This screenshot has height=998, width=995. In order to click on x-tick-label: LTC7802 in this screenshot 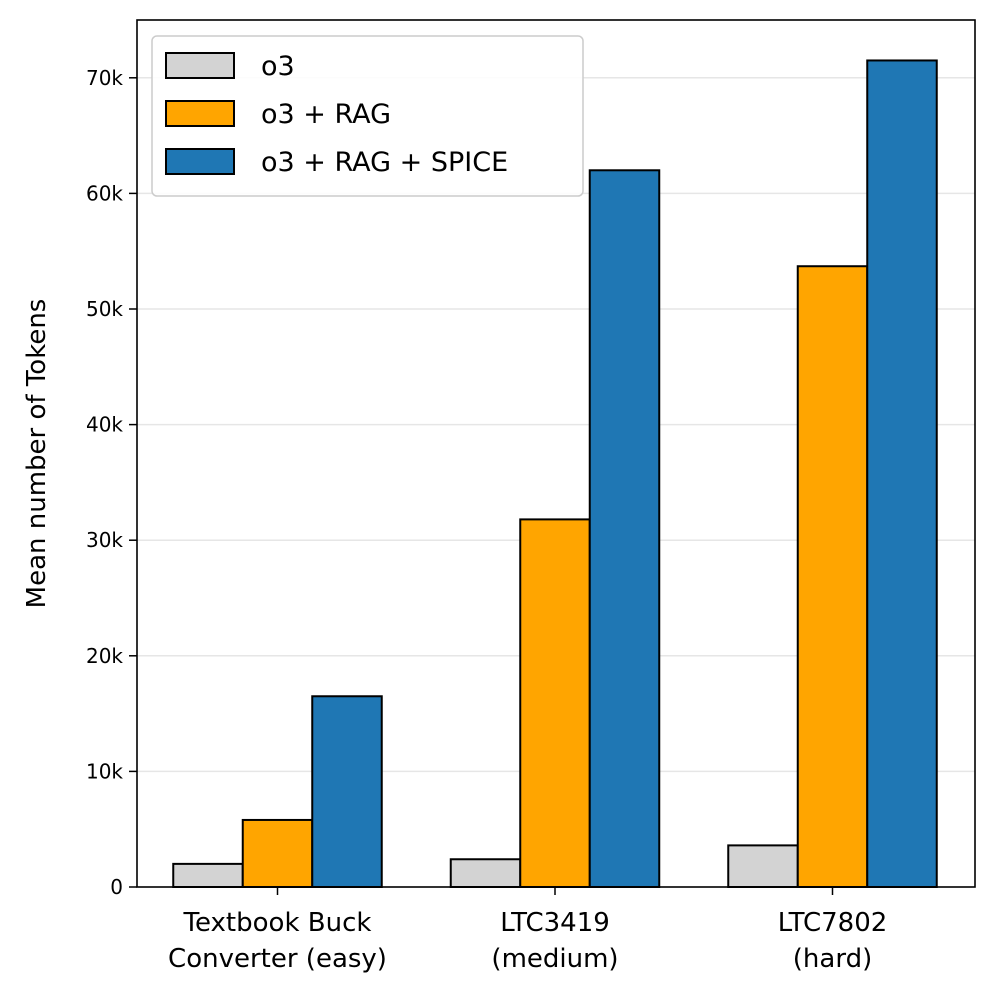, I will do `click(833, 923)`.